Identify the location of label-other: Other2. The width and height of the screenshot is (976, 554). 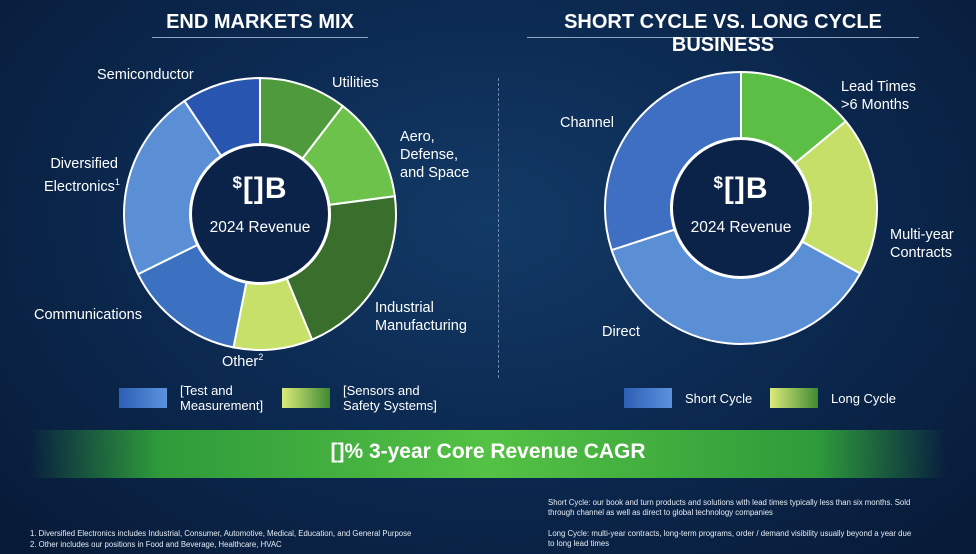
(243, 361).